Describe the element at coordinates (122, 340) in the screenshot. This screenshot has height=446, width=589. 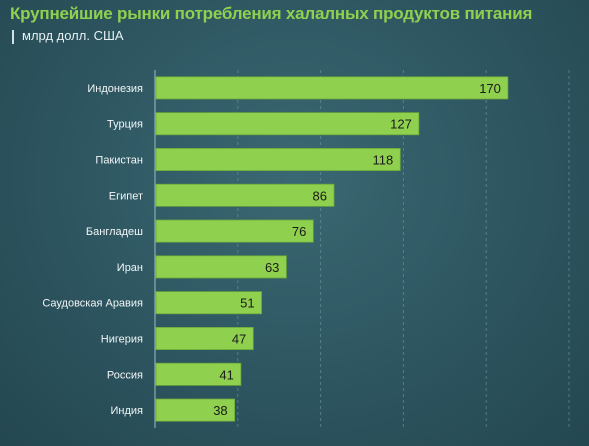
I see `category-label: Нигерия` at that location.